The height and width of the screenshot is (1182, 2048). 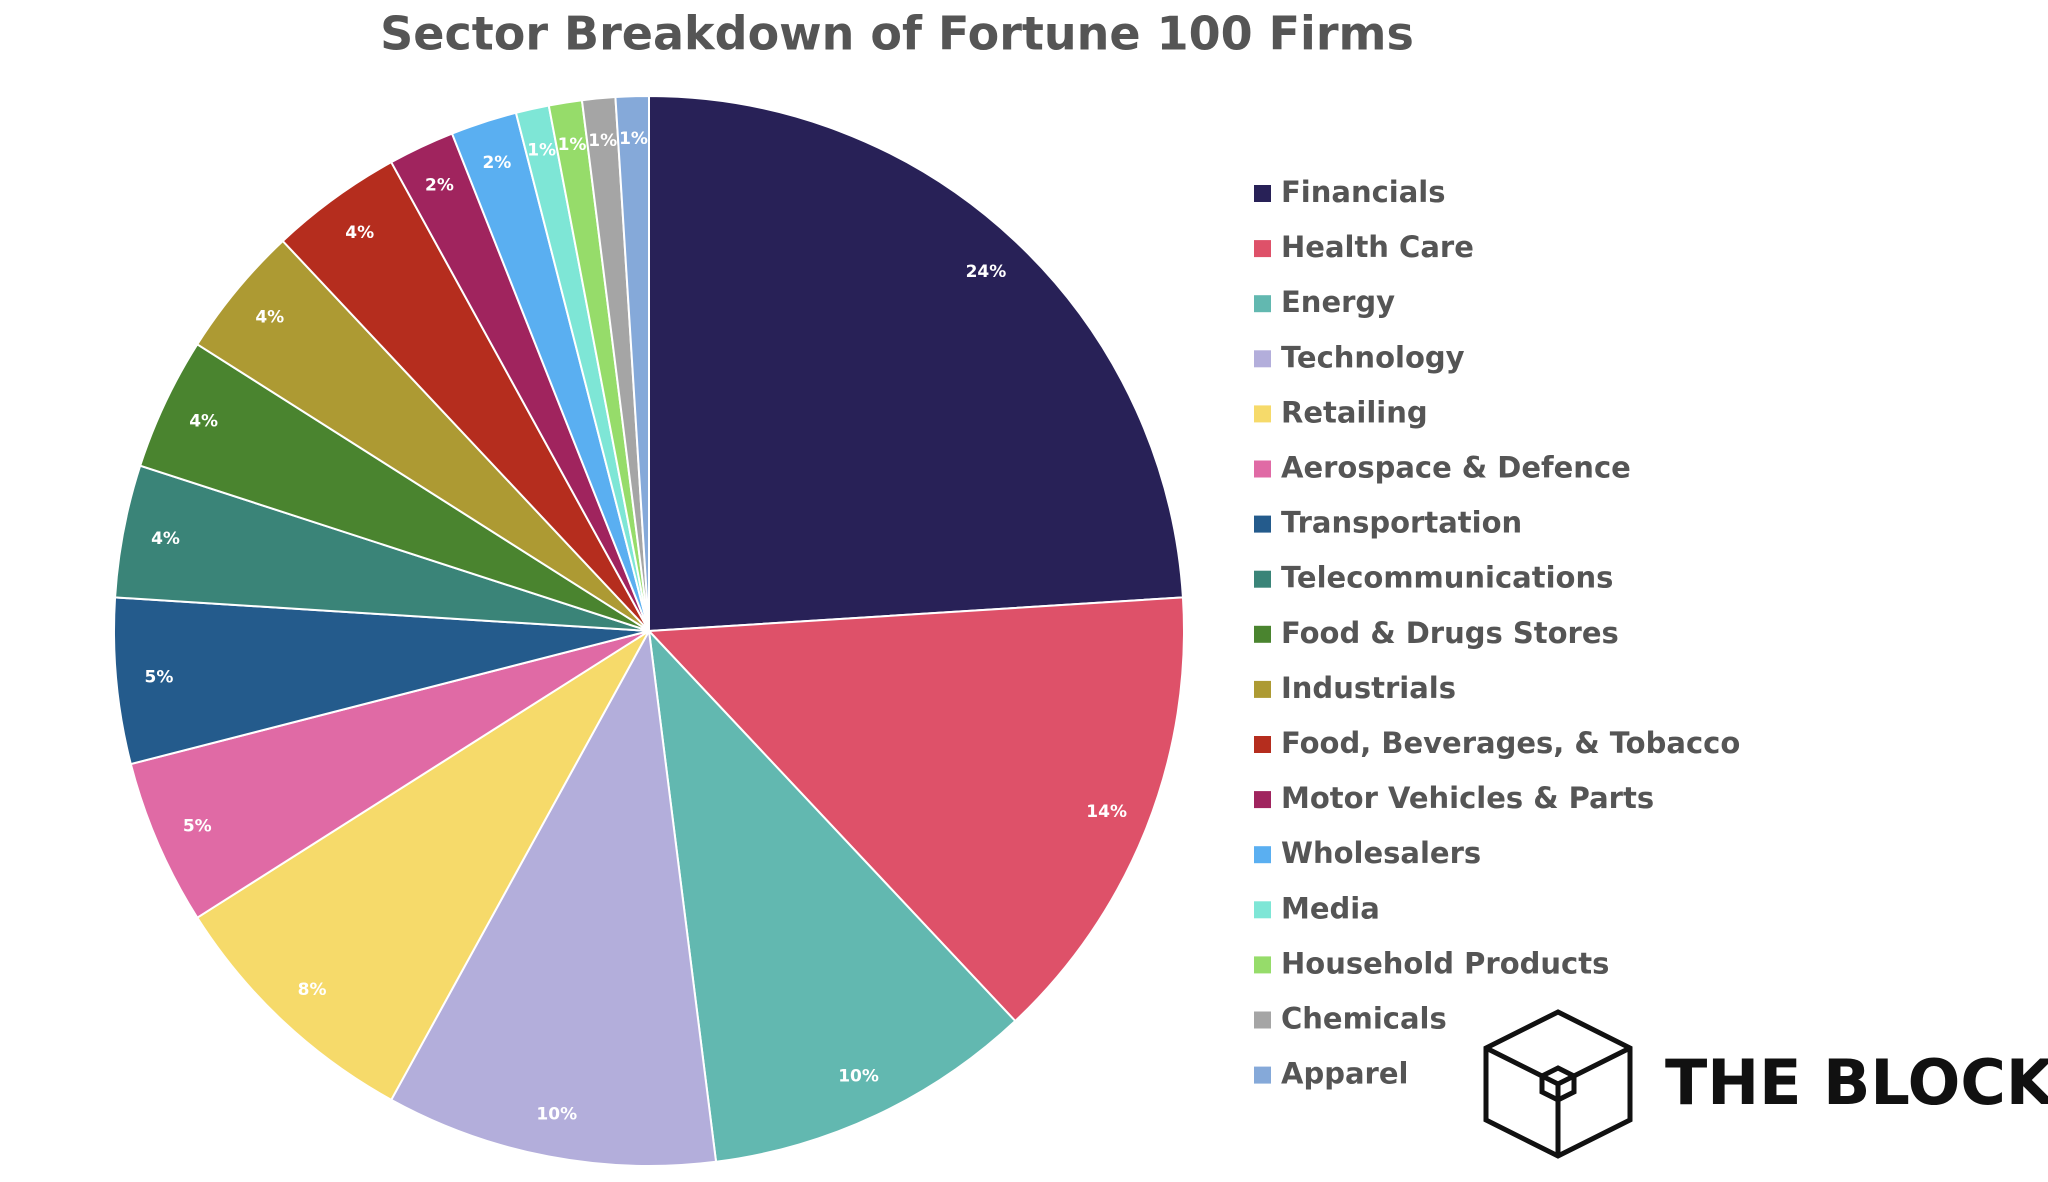 What do you see at coordinates (1338, 302) in the screenshot?
I see `legend-label: Energy` at bounding box center [1338, 302].